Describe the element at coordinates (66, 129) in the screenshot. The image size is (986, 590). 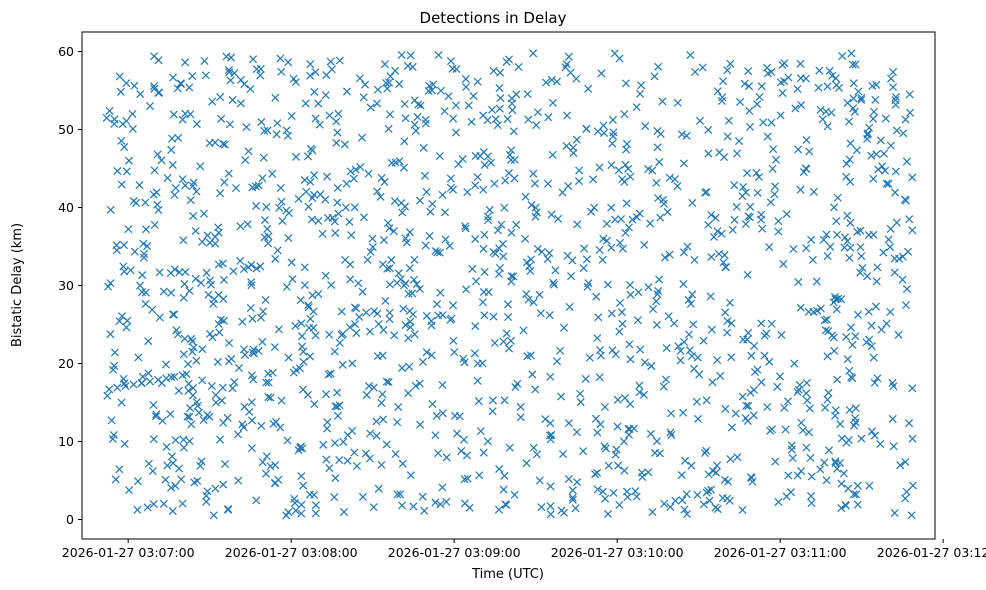
I see `y-tick-label: 50` at that location.